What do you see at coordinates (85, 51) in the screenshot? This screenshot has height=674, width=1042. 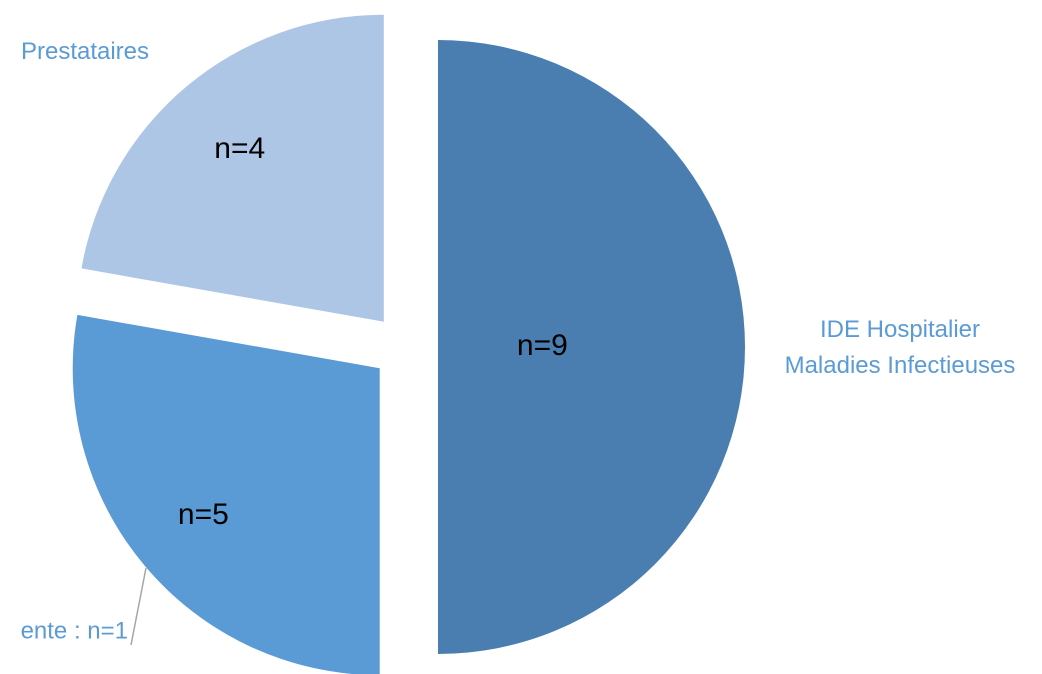 I see `category-label: Prestataires` at bounding box center [85, 51].